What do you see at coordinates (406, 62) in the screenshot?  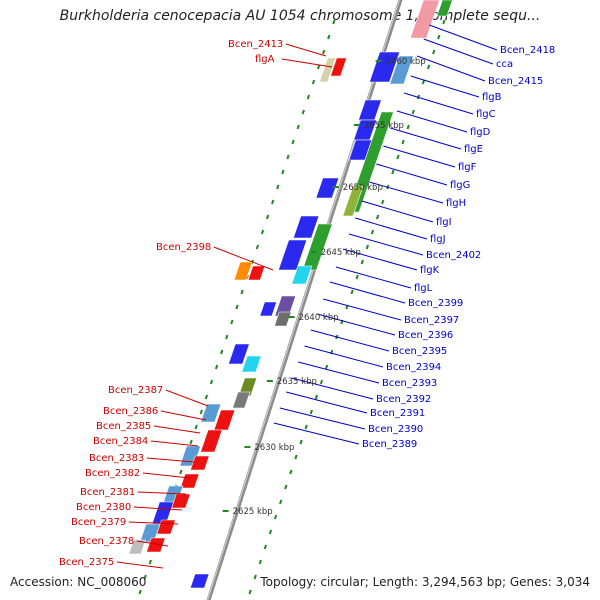 I see `kbp-label: 2660 kbp` at bounding box center [406, 62].